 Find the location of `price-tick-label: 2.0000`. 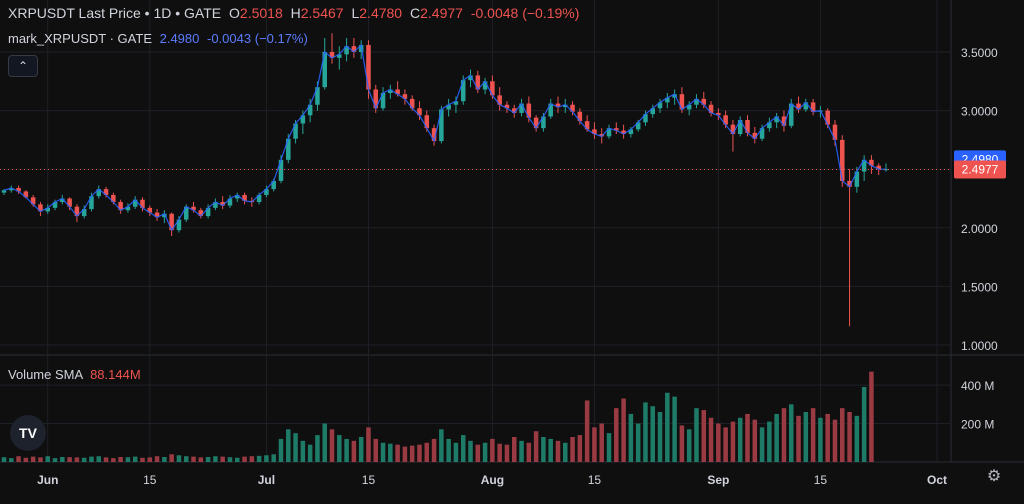

price-tick-label: 2.0000 is located at coordinates (979, 229).